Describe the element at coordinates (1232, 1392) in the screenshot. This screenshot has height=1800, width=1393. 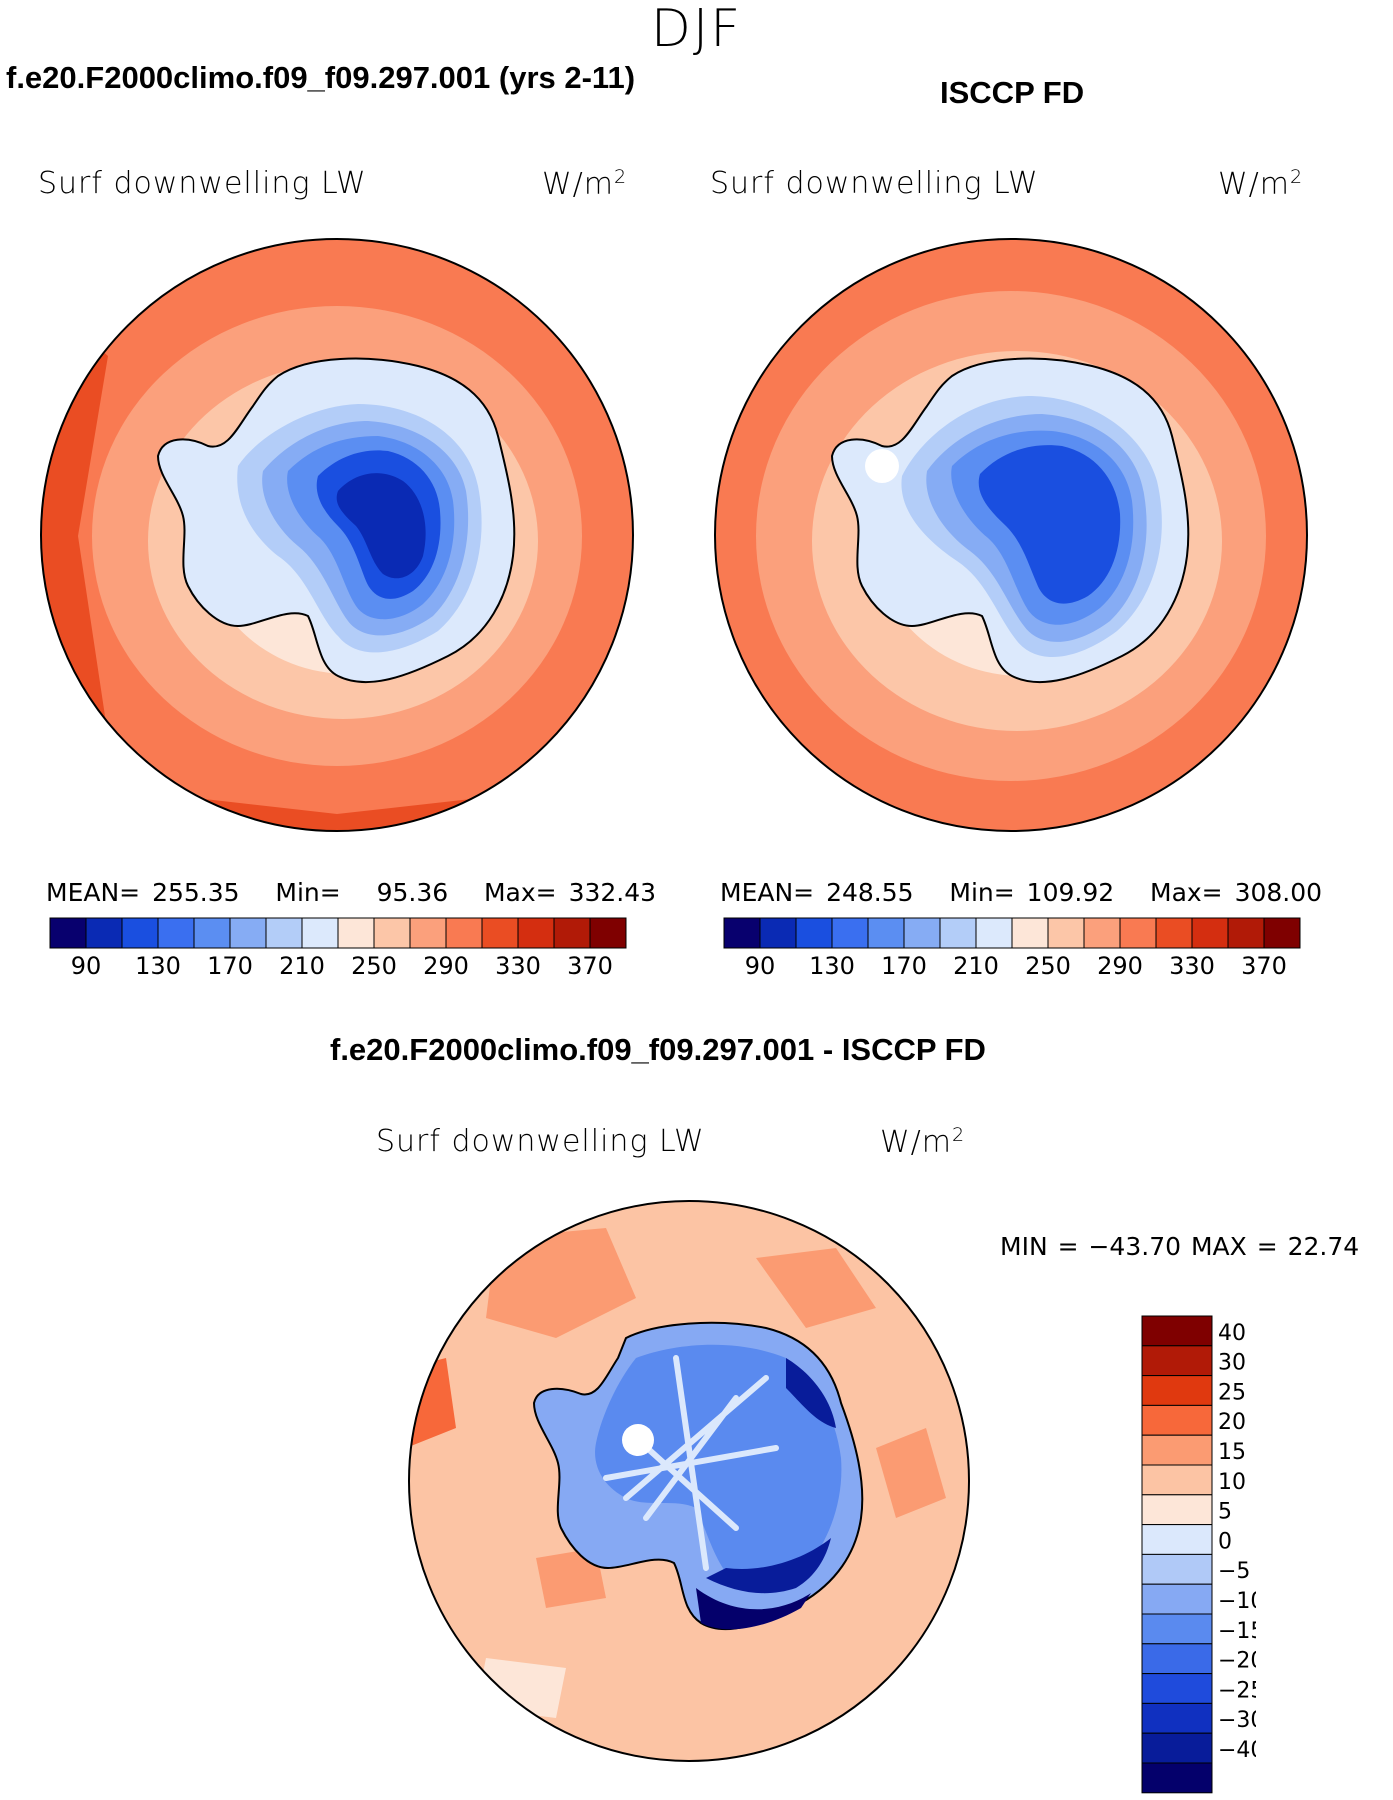
I see `colorbar-tick-label: 25` at that location.